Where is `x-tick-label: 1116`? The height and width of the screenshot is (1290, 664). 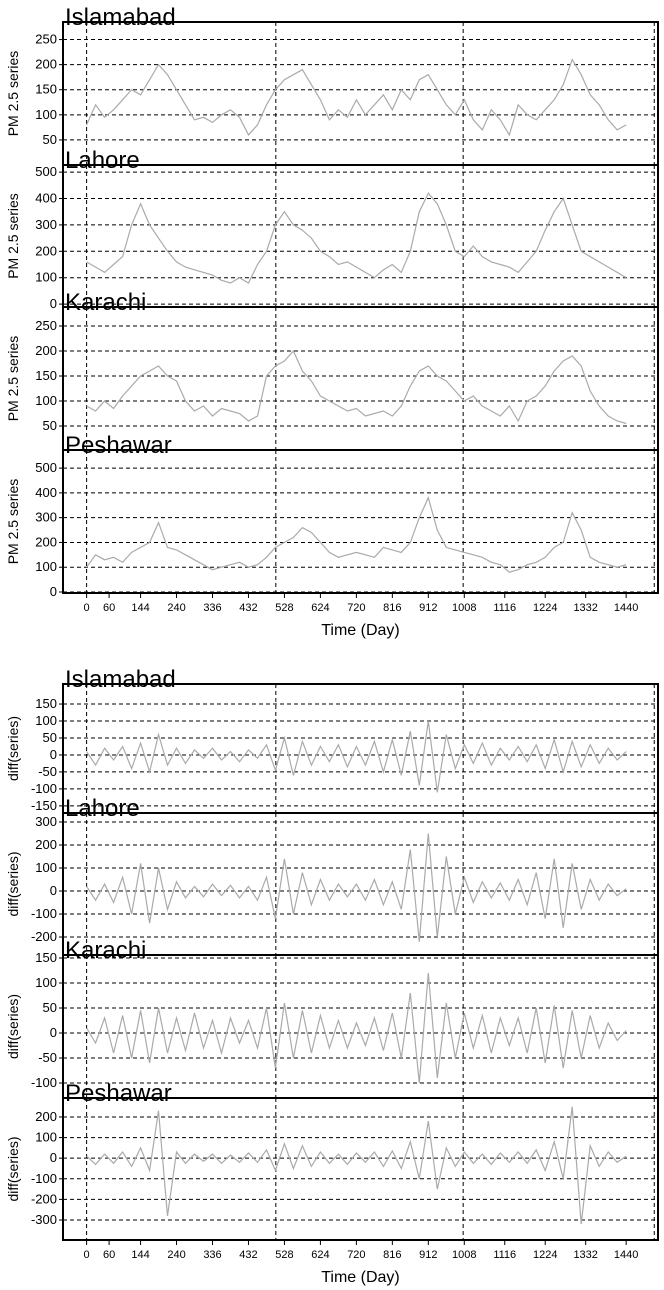 x-tick-label: 1116 is located at coordinates (504, 608).